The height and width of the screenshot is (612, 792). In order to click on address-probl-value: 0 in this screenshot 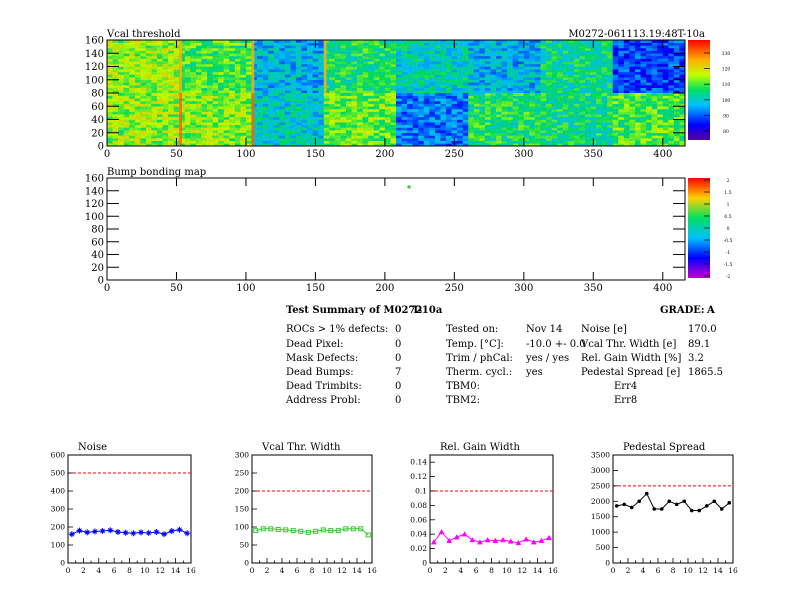, I will do `click(398, 400)`.